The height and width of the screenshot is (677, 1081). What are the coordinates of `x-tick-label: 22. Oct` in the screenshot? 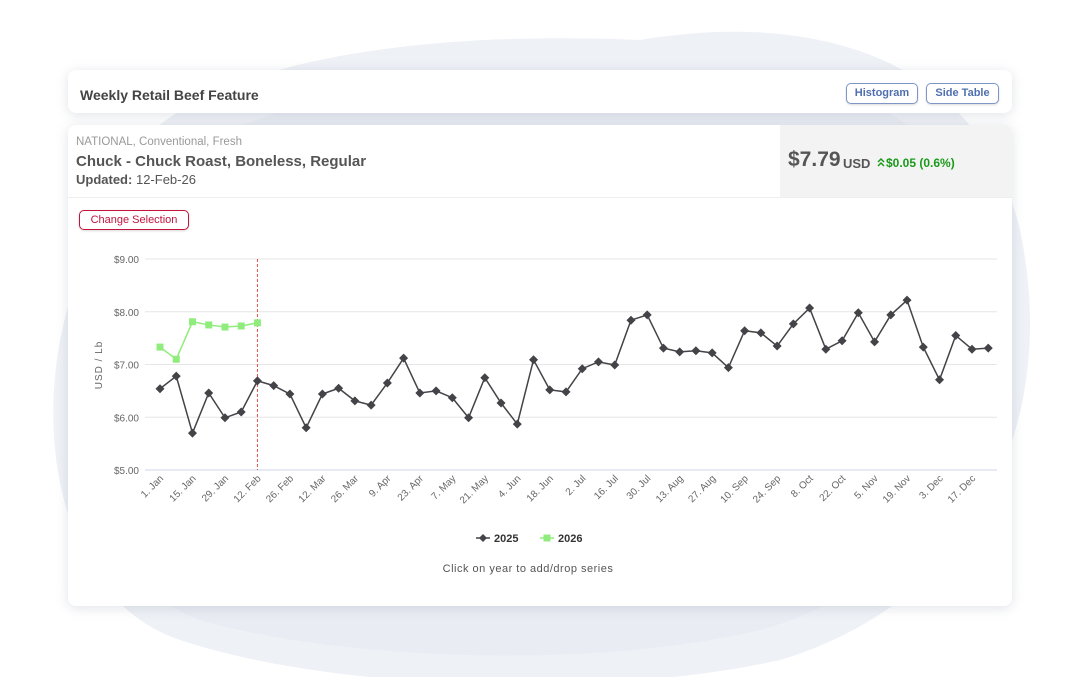 It's located at (833, 488).